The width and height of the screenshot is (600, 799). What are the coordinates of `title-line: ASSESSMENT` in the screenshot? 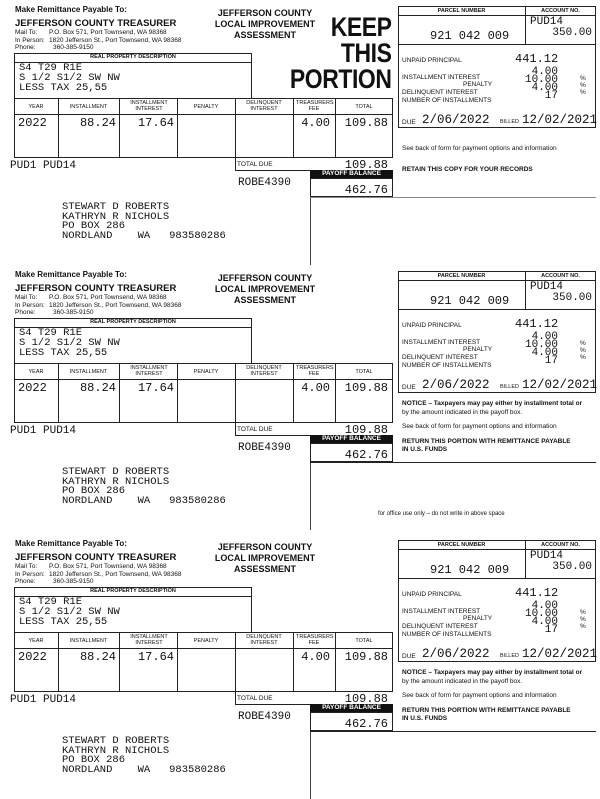 It's located at (264, 300).